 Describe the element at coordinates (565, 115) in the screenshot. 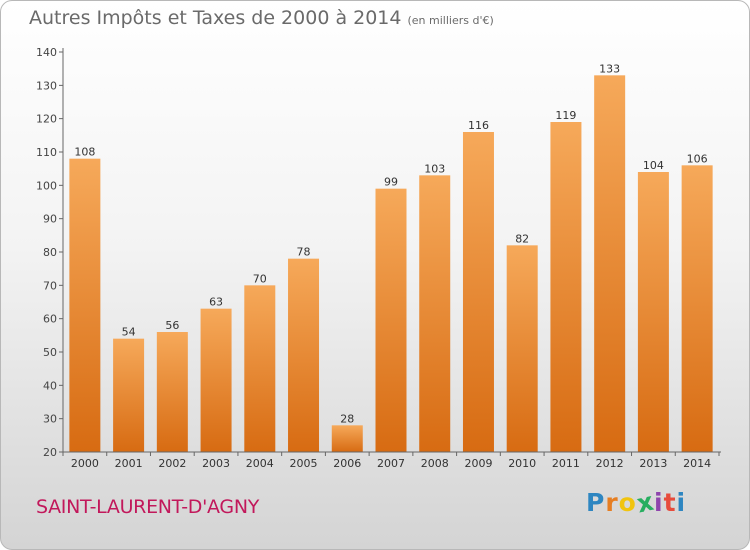

I see `bar-value-label: 119` at that location.